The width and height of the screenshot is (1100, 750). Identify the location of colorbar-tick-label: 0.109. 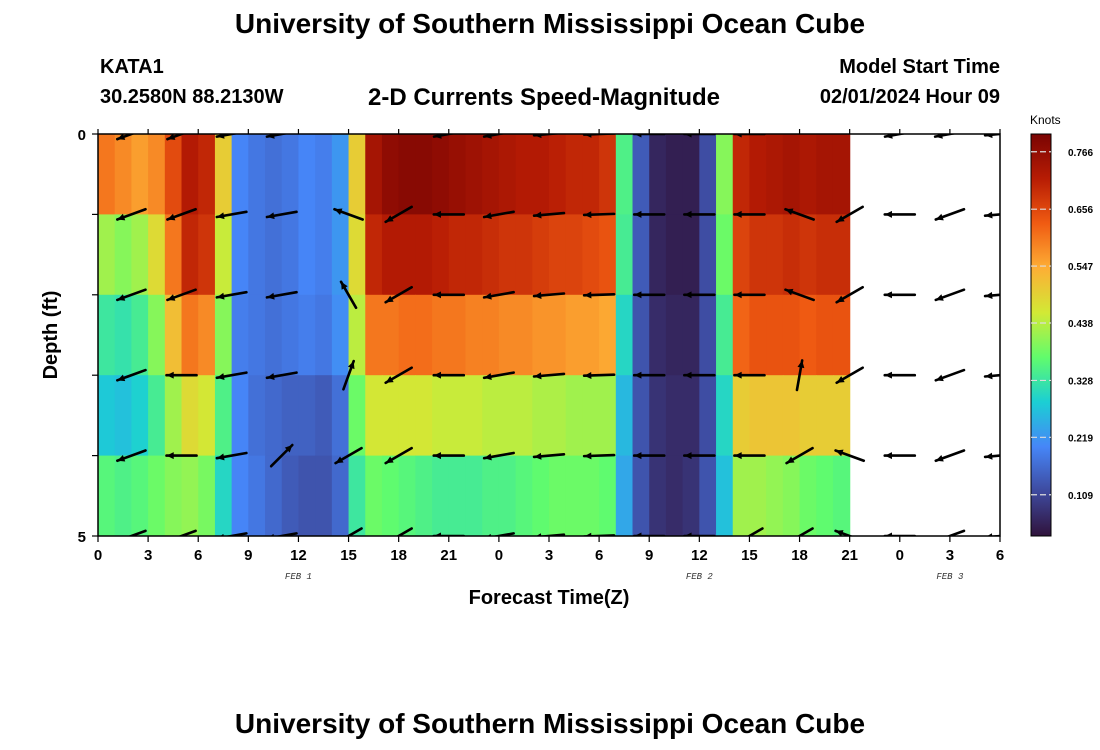
(1080, 496).